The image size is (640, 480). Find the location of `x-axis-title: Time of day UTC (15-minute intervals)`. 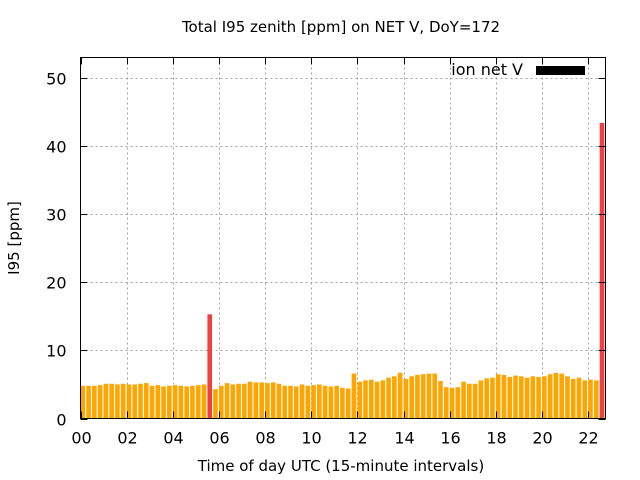

x-axis-title: Time of day UTC (15-minute intervals) is located at coordinates (340, 466).